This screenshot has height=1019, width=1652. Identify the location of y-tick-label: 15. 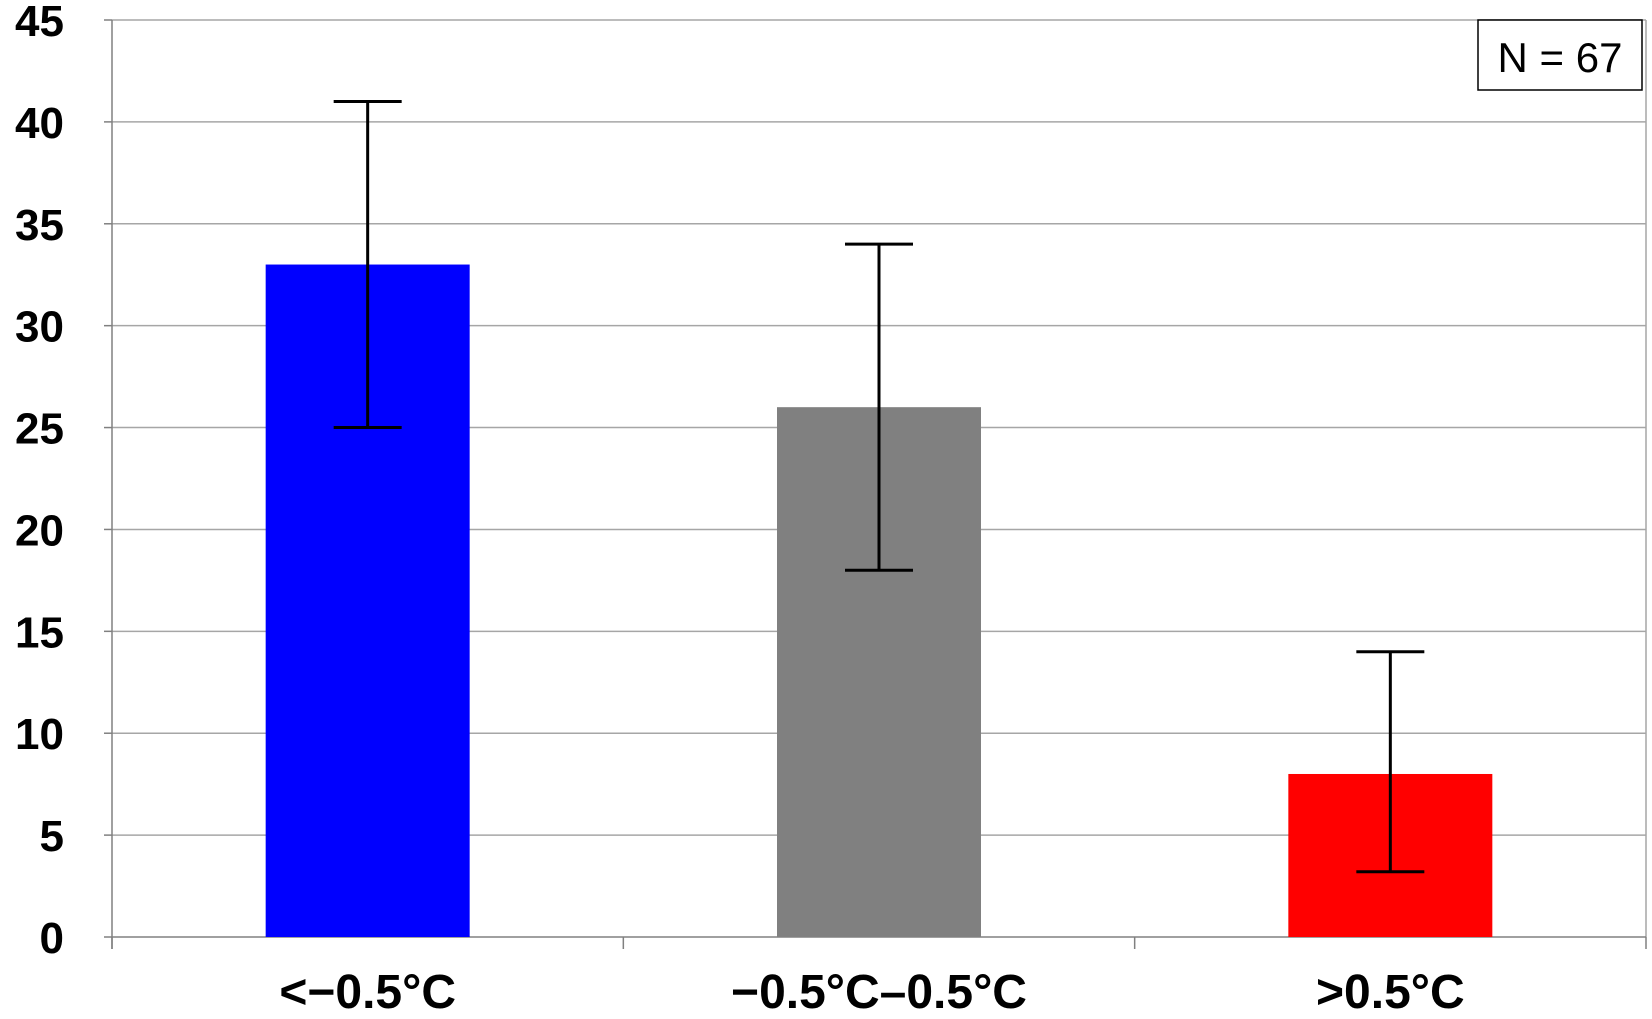
(39, 632).